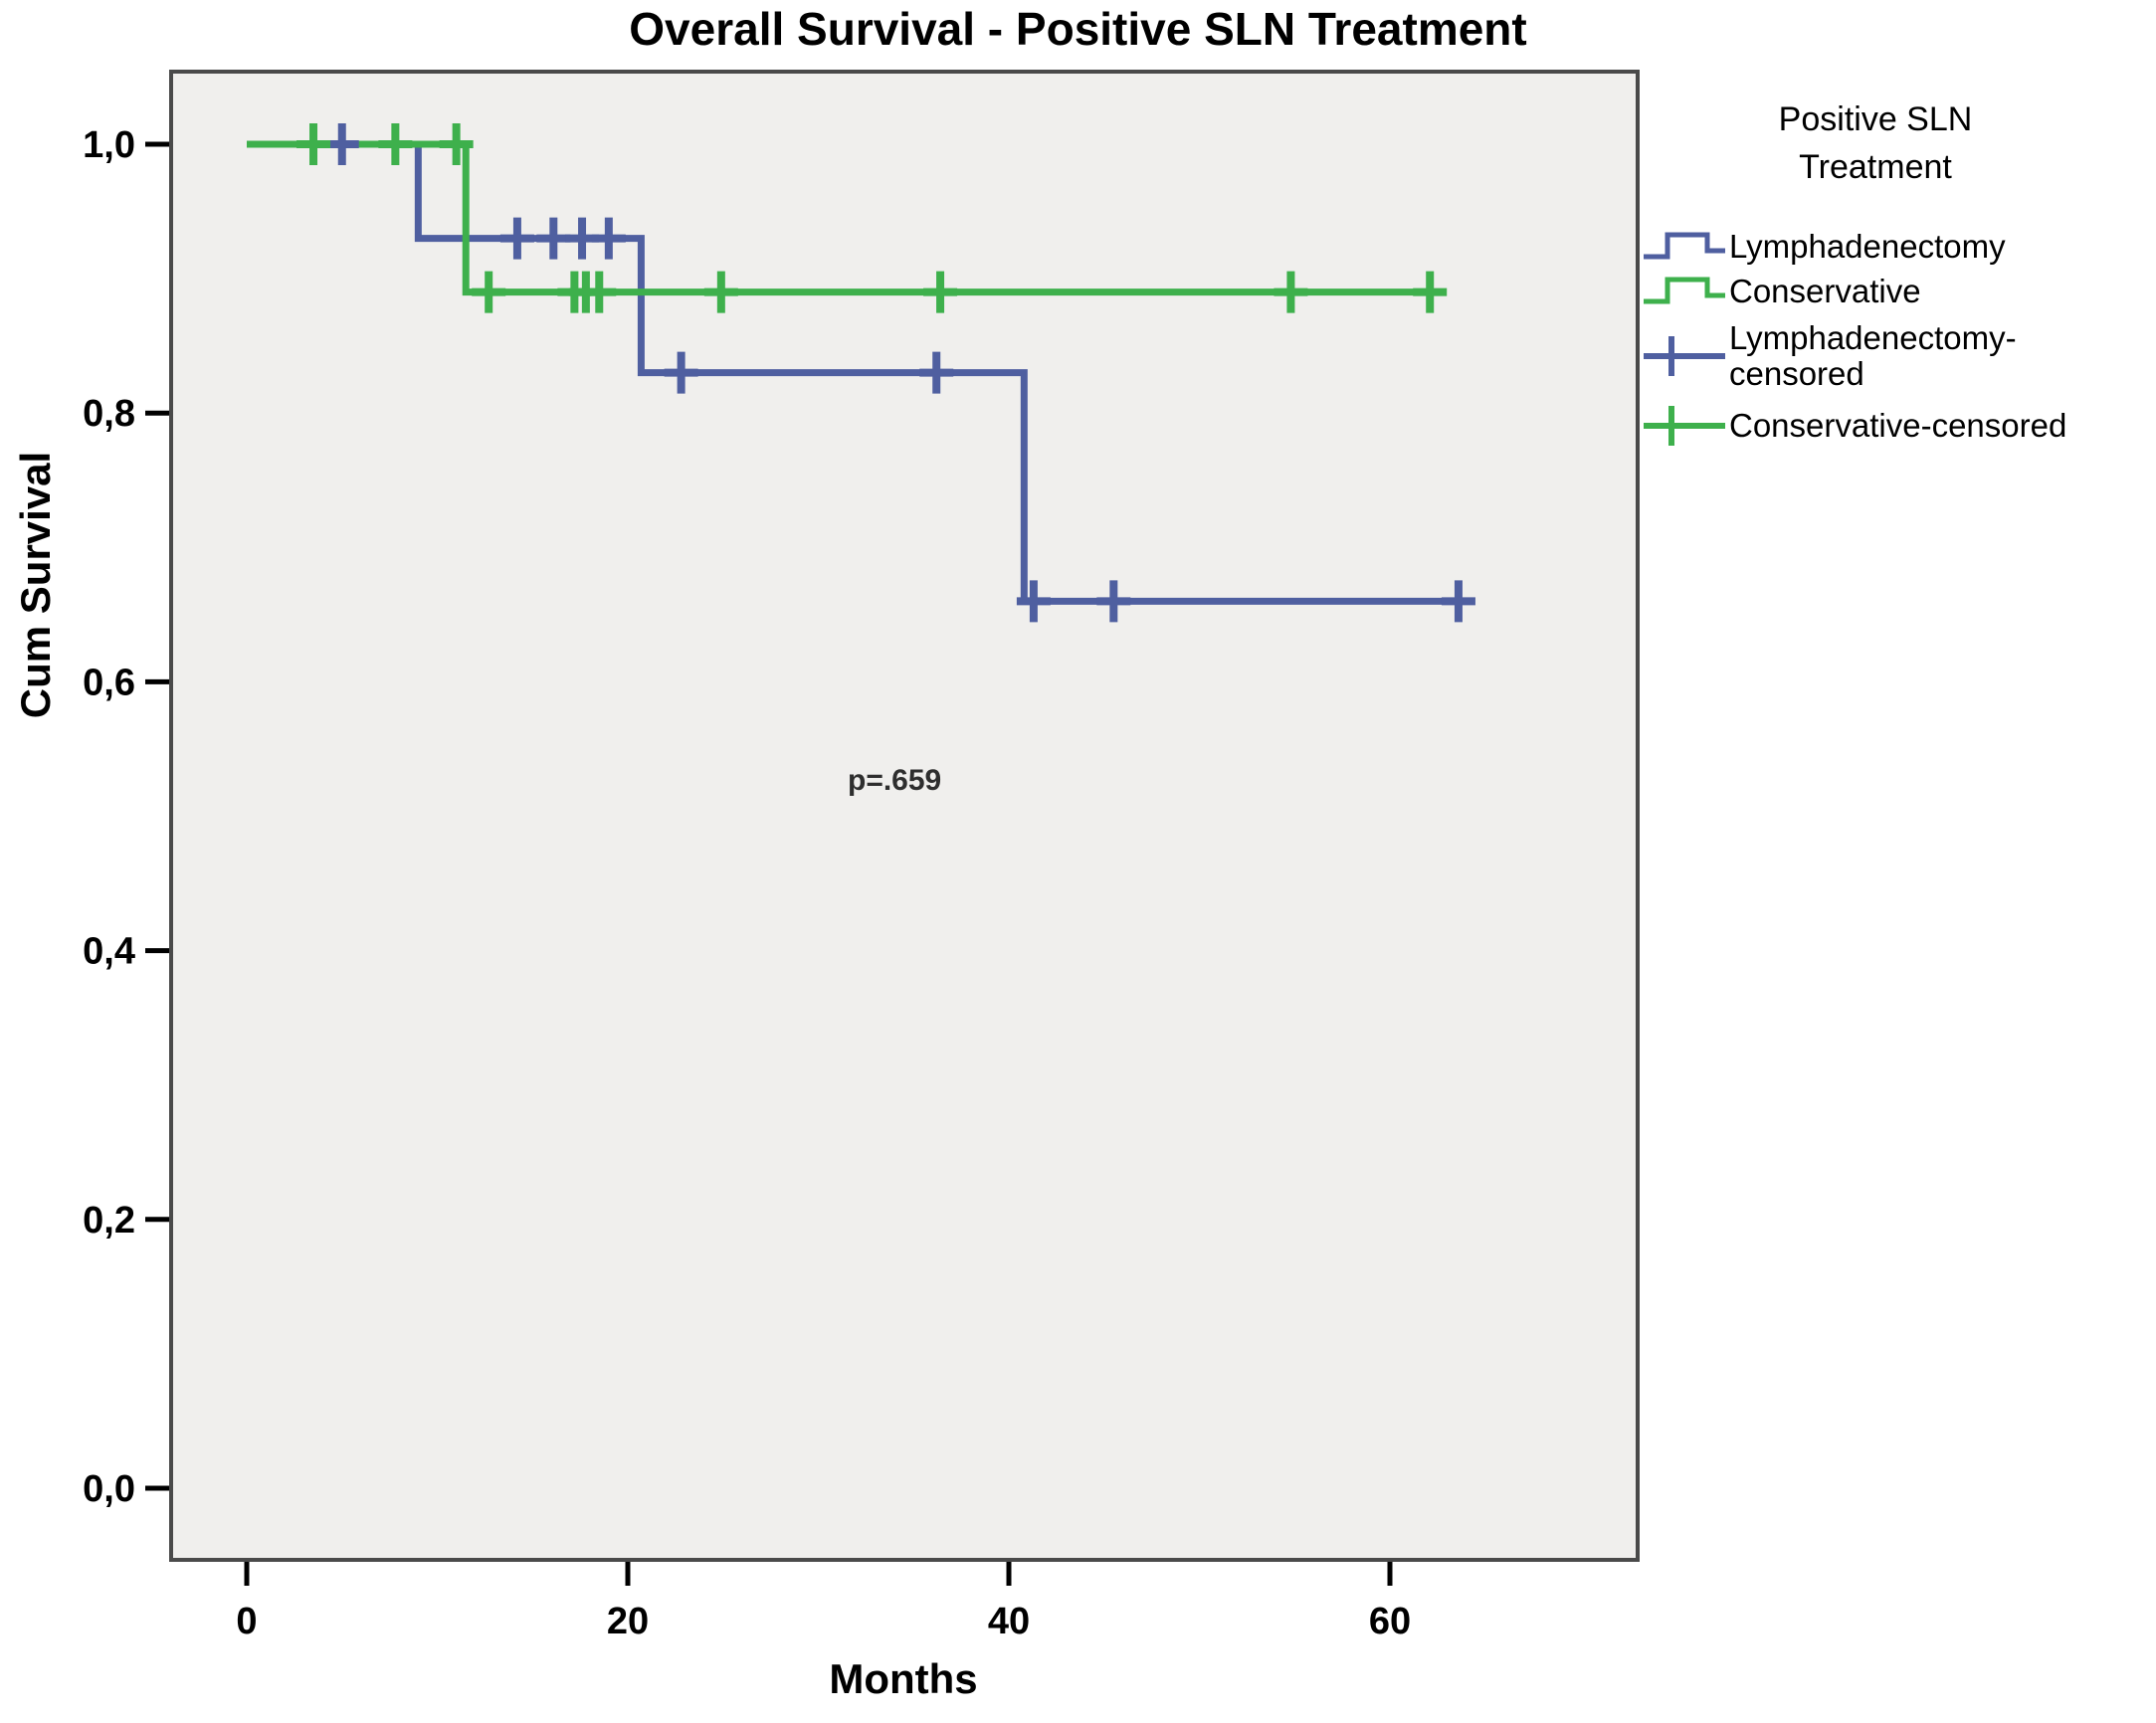  What do you see at coordinates (1898, 425) in the screenshot?
I see `legend-entry-label: Conservative-censored` at bounding box center [1898, 425].